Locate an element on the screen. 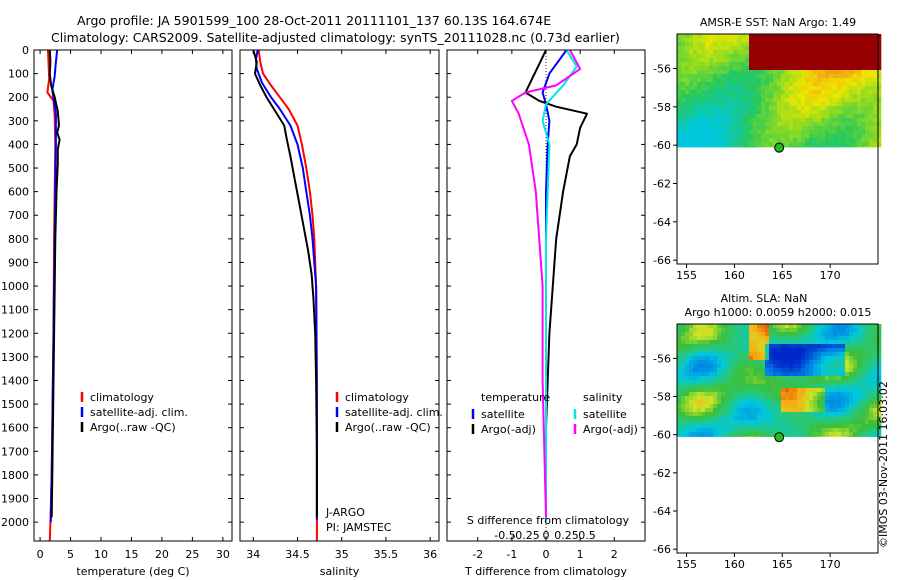 The height and width of the screenshot is (580, 900). x-tick-label: 160 is located at coordinates (734, 564).